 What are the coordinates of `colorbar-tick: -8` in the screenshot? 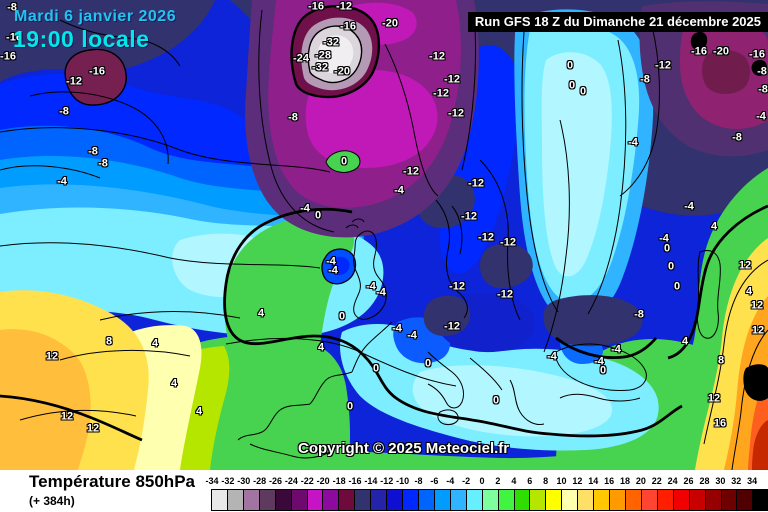 It's located at (418, 481).